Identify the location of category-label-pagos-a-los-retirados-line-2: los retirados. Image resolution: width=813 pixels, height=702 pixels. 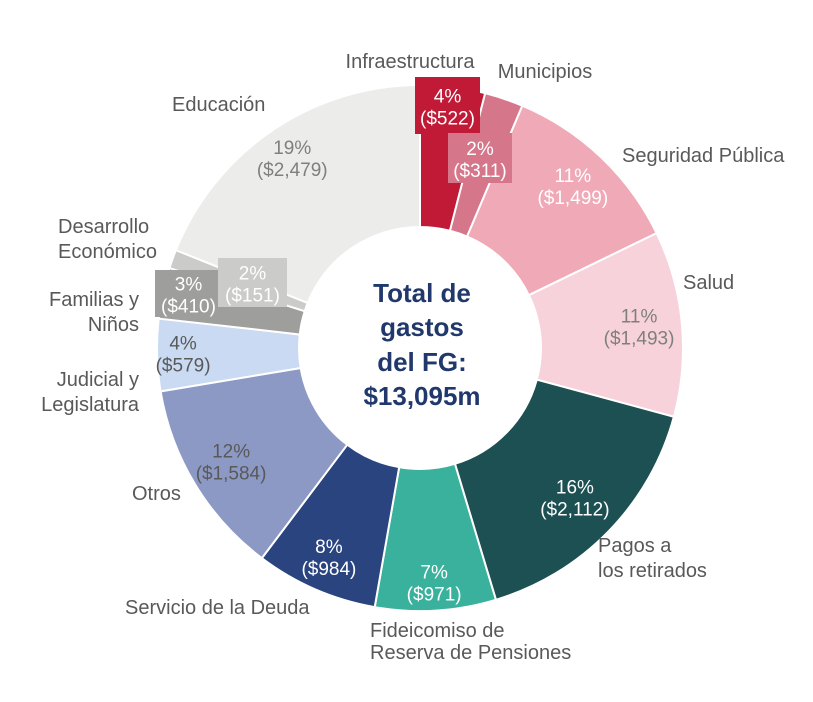
(652, 571).